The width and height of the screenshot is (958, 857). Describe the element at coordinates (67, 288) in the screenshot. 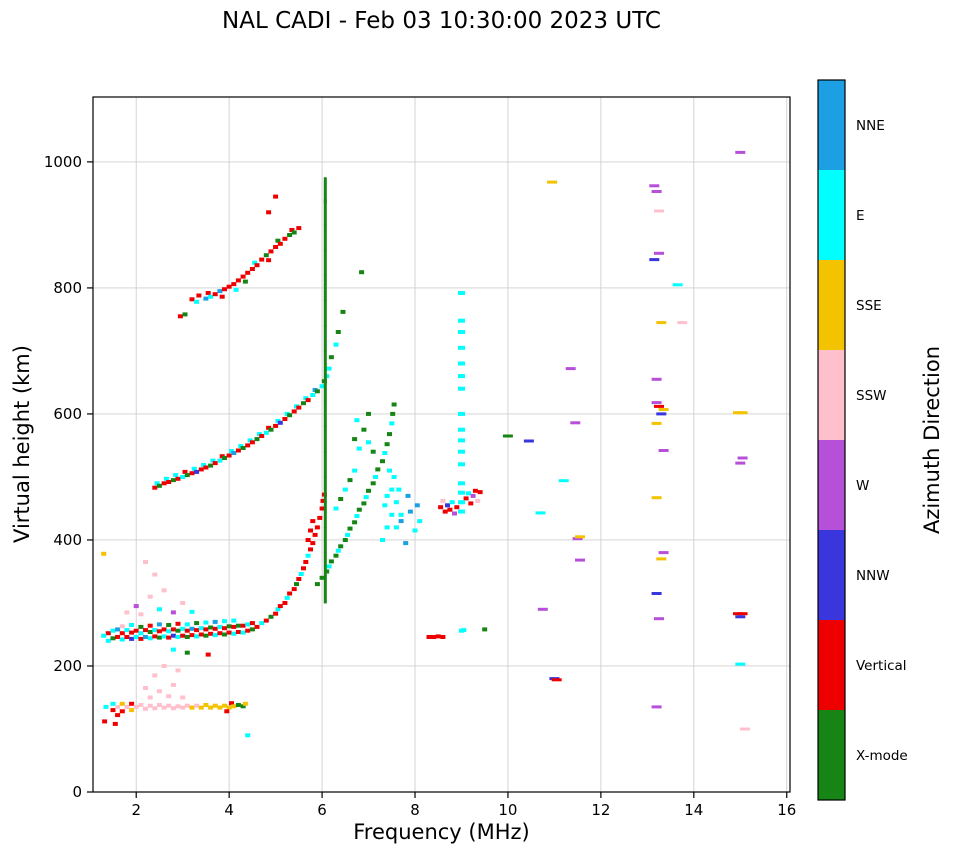

I see `y-tick-label: 800` at that location.